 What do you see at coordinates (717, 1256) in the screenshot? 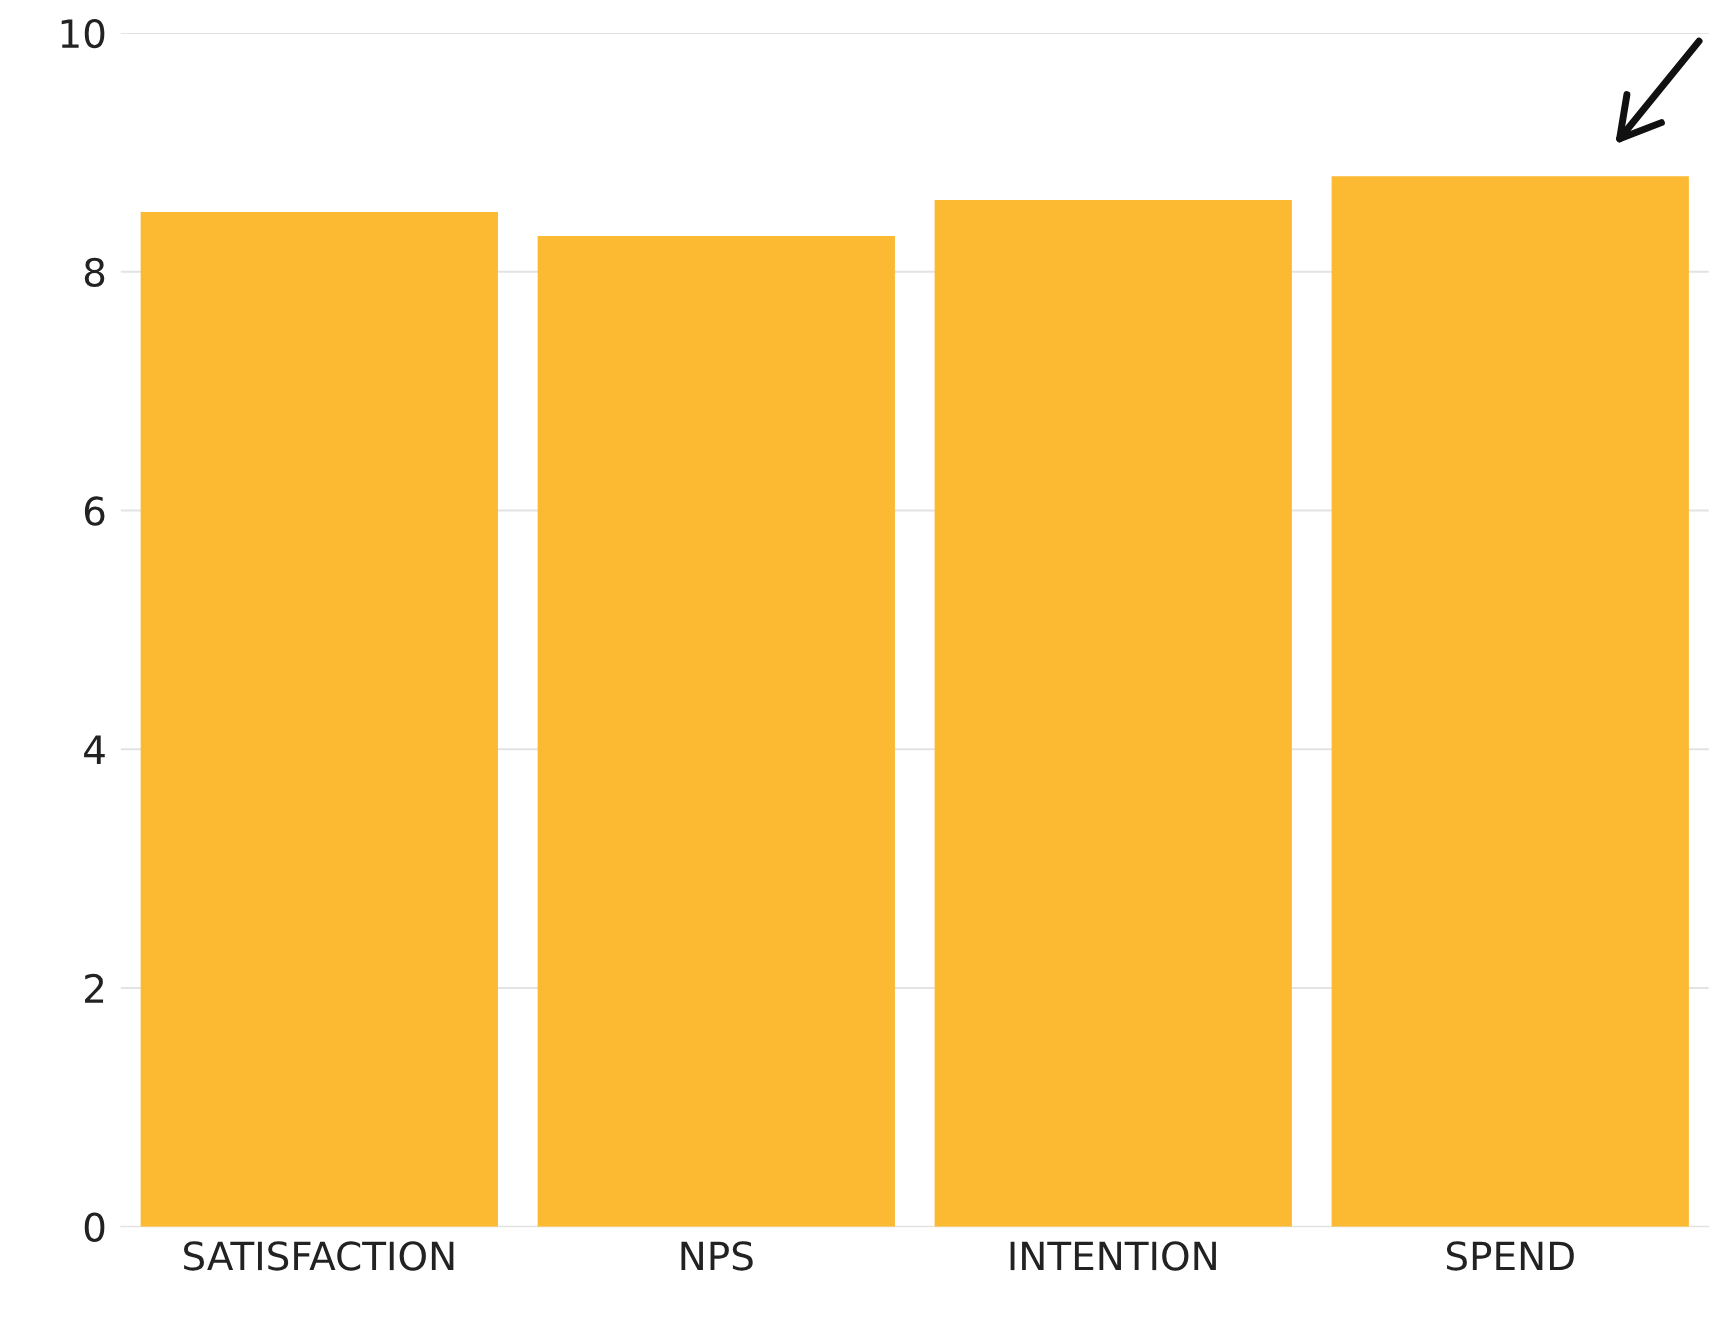
I see `x-tick-label: NPS` at bounding box center [717, 1256].